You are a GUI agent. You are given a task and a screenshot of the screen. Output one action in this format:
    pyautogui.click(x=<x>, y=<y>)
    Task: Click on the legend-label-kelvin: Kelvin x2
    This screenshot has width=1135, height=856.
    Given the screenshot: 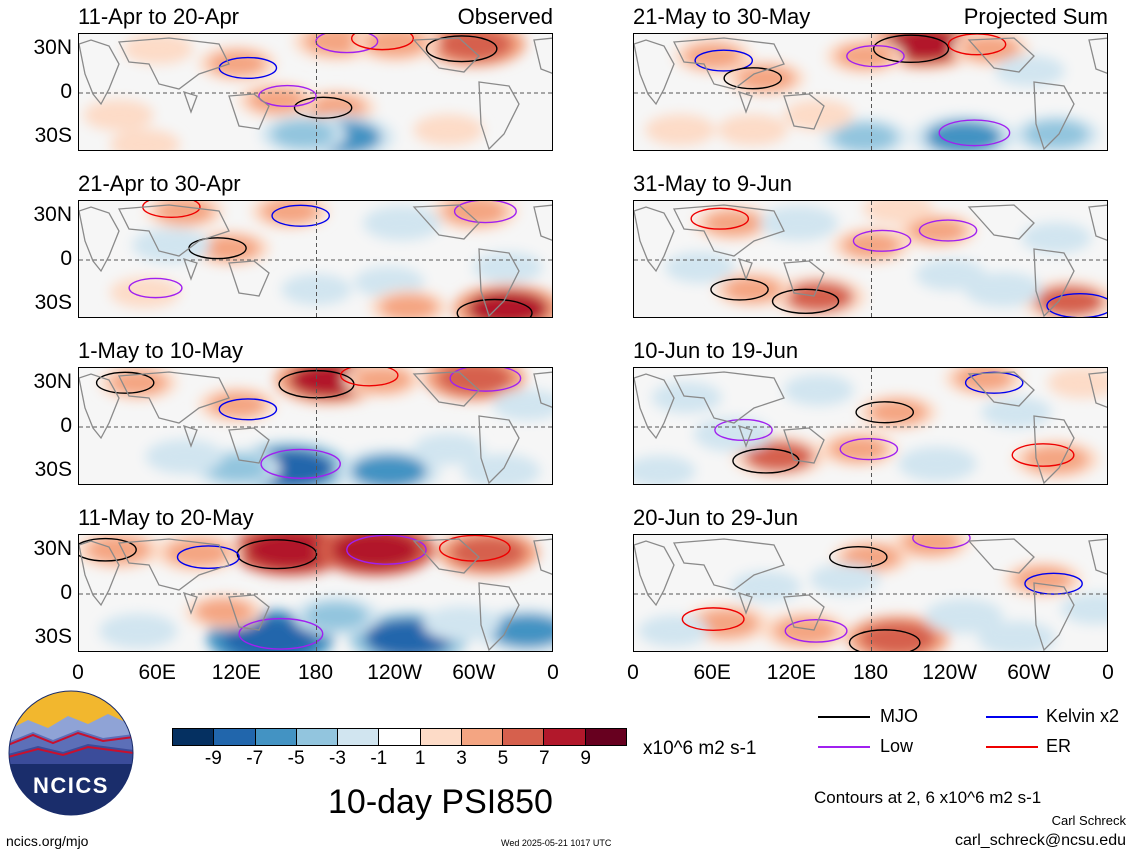 What is the action you would take?
    pyautogui.click(x=1083, y=716)
    